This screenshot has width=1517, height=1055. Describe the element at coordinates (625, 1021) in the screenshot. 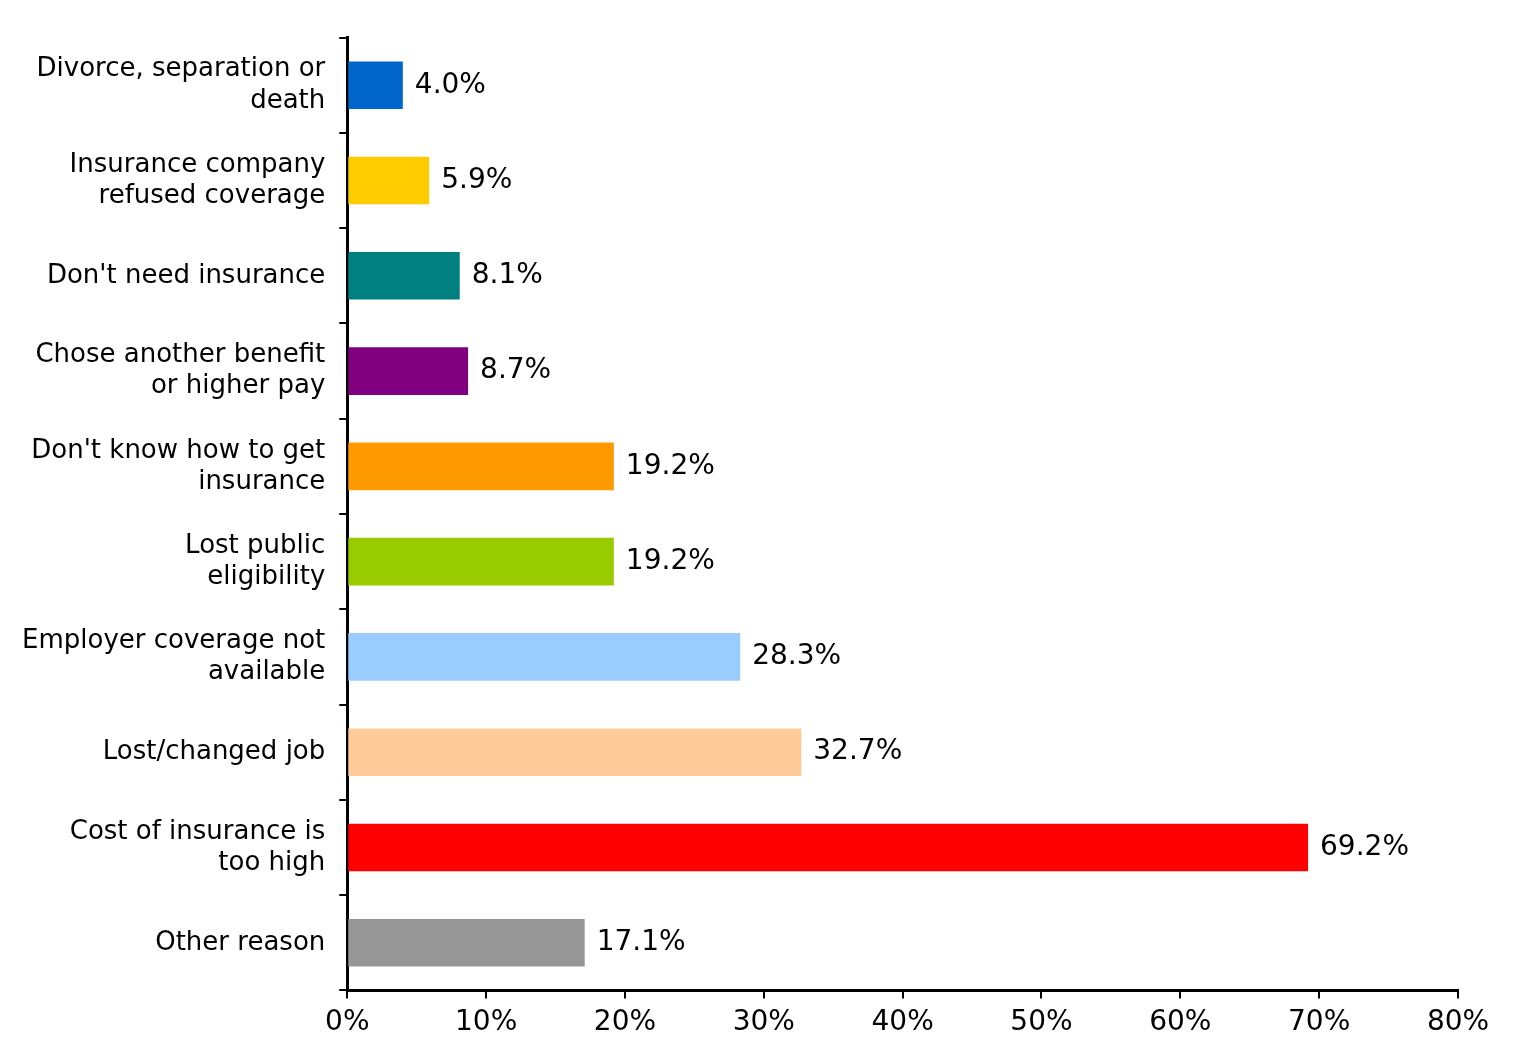

I see `x-tick-label: 20%` at that location.